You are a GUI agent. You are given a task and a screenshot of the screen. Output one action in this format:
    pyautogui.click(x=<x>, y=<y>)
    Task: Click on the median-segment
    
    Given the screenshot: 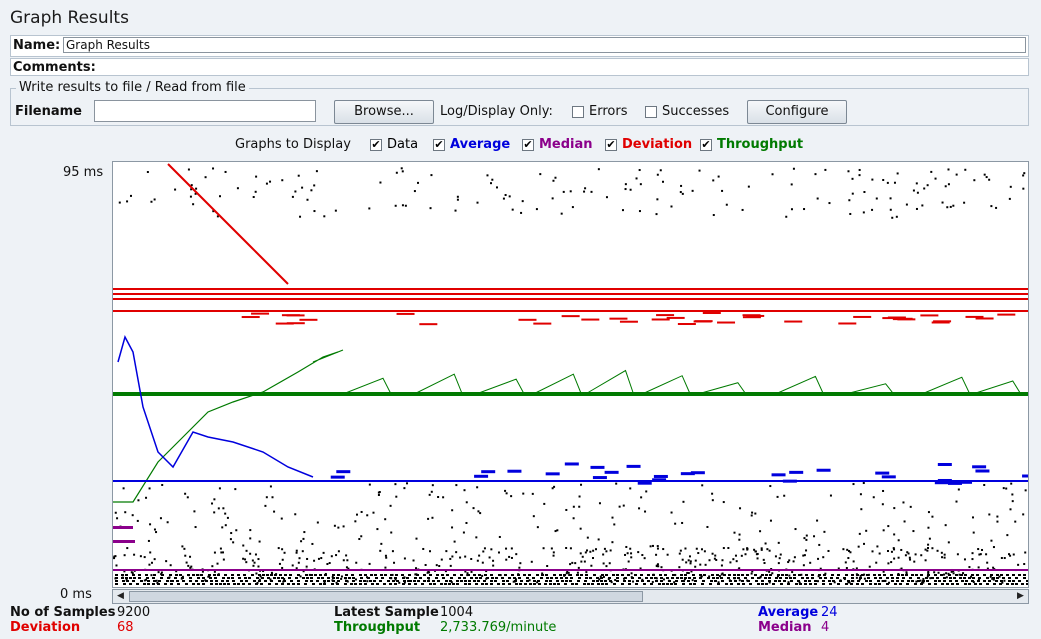 What is the action you would take?
    pyautogui.click(x=124, y=541)
    